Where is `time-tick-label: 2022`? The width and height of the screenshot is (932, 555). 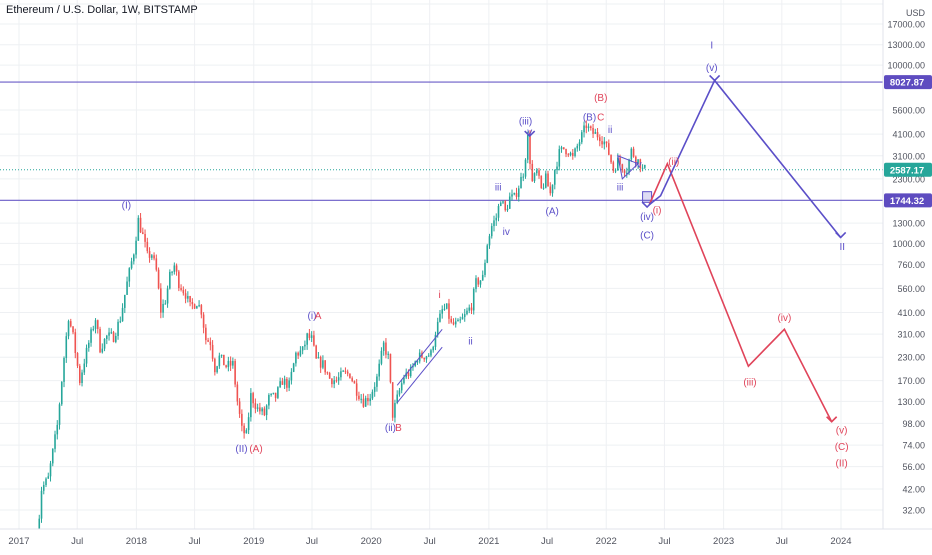
time-tick-label: 2022 is located at coordinates (606, 541).